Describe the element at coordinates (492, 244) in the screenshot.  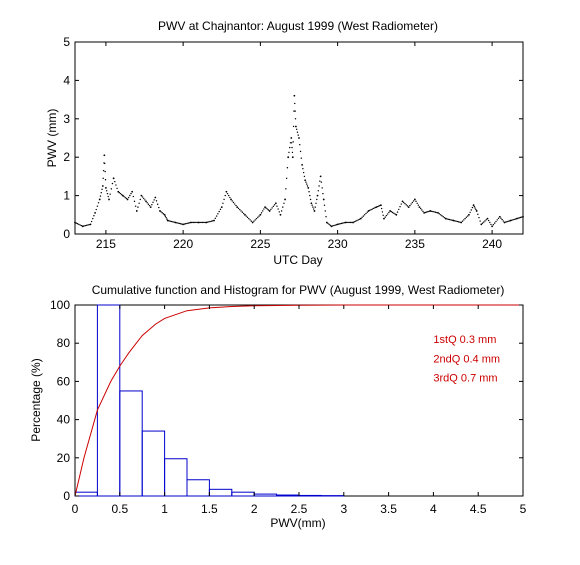
I see `chart1-xtick-label: 240` at that location.